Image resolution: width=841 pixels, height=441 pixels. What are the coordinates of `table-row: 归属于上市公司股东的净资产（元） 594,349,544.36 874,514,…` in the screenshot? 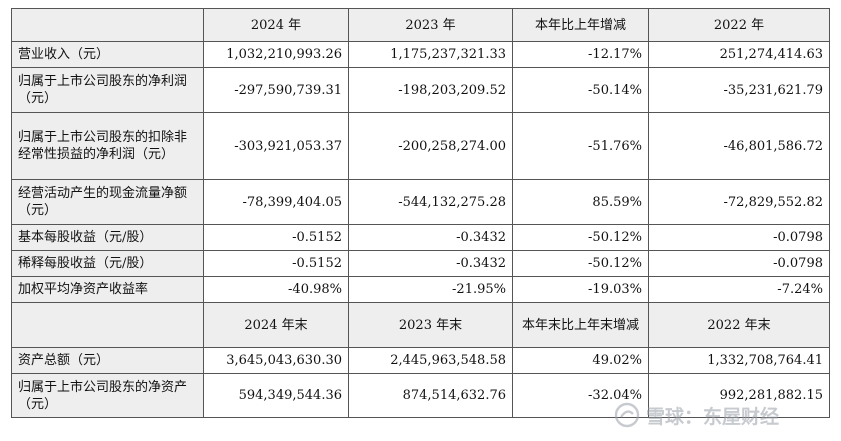 It's located at (420, 395).